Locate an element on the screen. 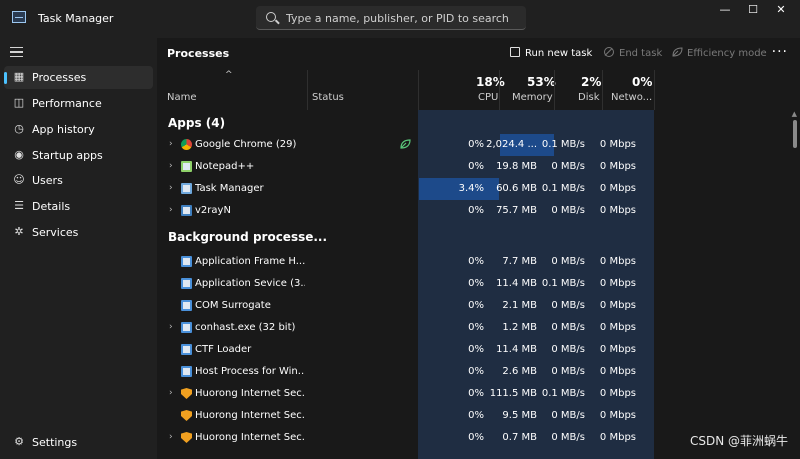 The image size is (800, 459). sidebar-item-processes: ▦ Processes is located at coordinates (78, 77).